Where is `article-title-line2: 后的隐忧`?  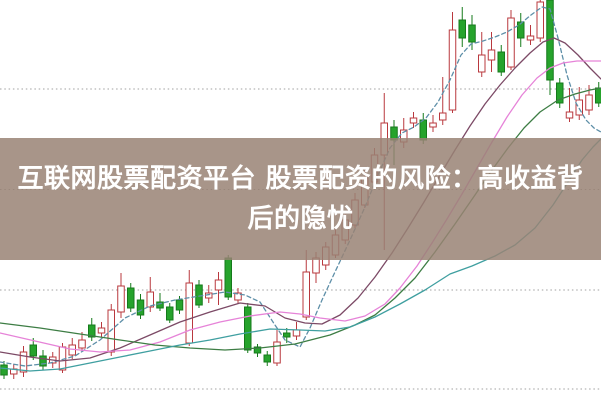
article-title-line2: 后的隐忧 is located at coordinates (300, 219).